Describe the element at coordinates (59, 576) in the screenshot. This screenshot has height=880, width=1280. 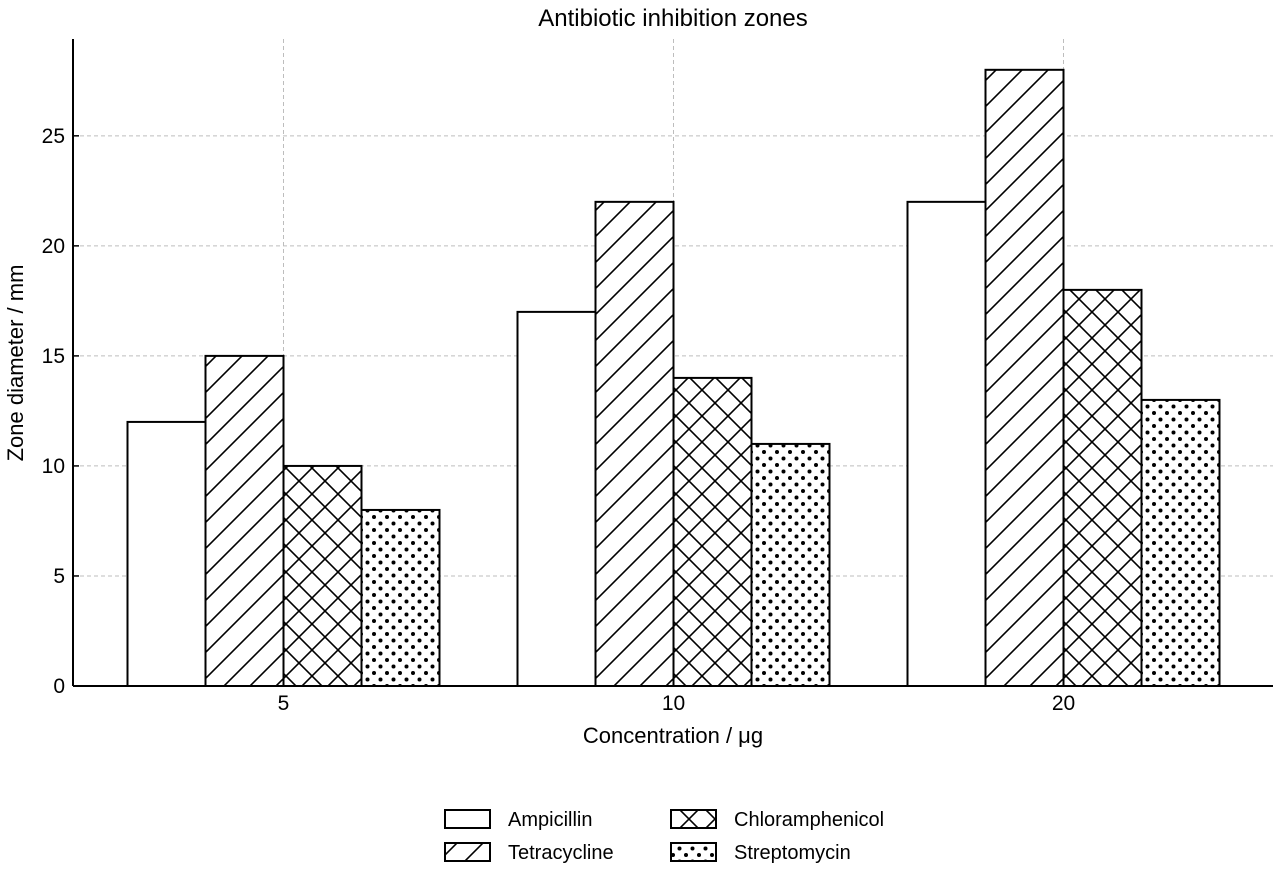
I see `y-tick-label: 5` at that location.